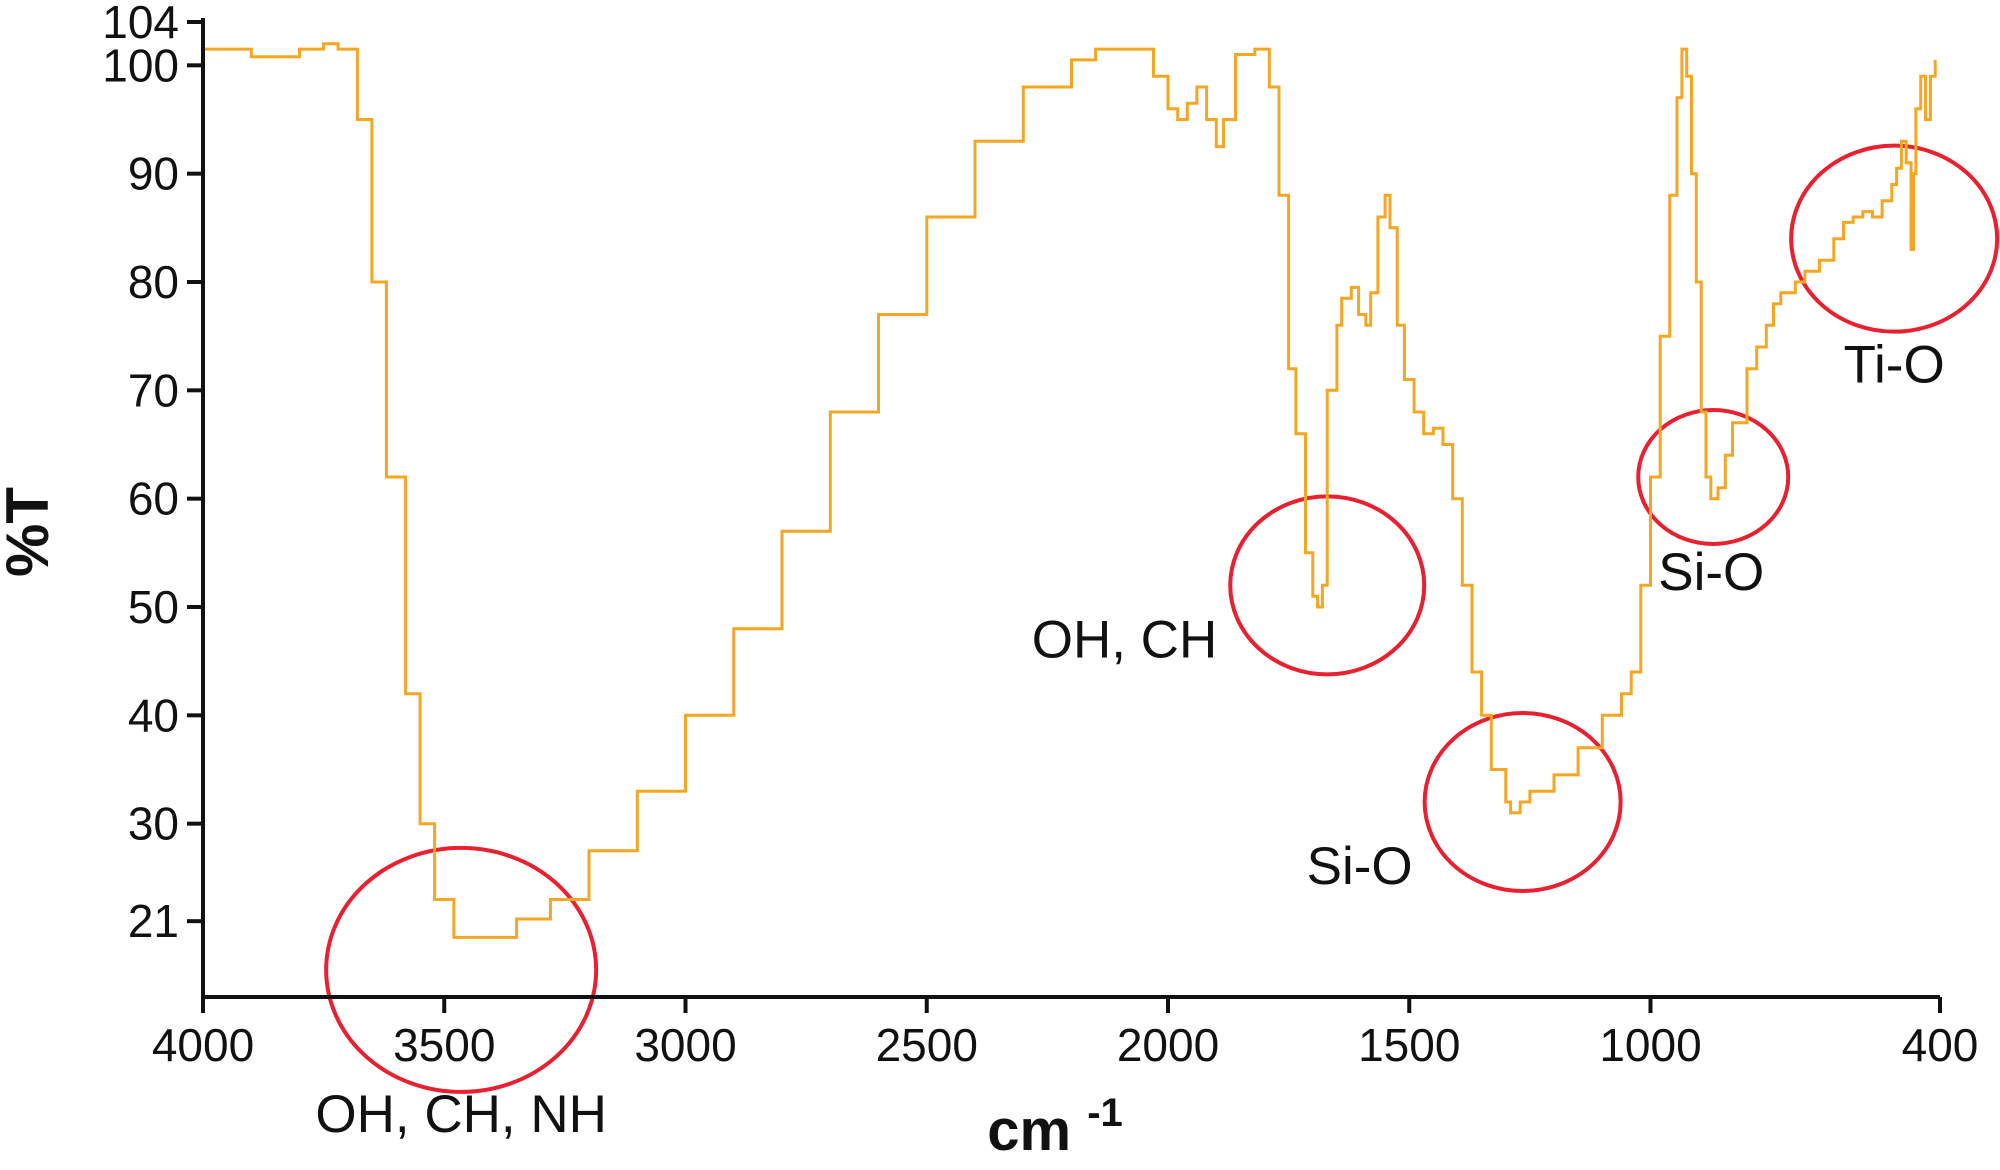  I want to click on x-tick-label: 1500, so click(1409, 1045).